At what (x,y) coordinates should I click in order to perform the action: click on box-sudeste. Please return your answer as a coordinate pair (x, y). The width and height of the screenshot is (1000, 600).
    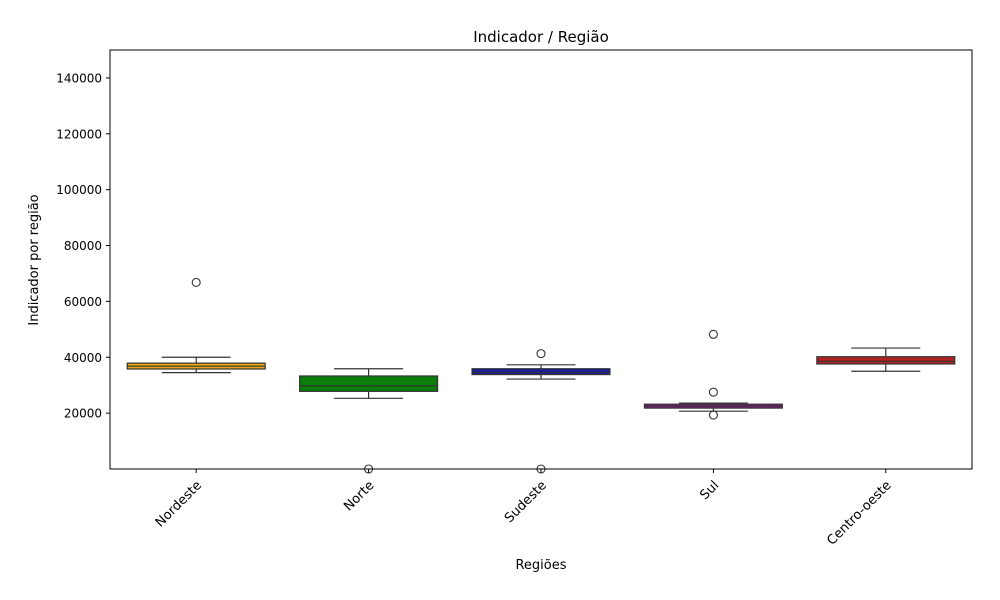
    Looking at the image, I should click on (541, 411).